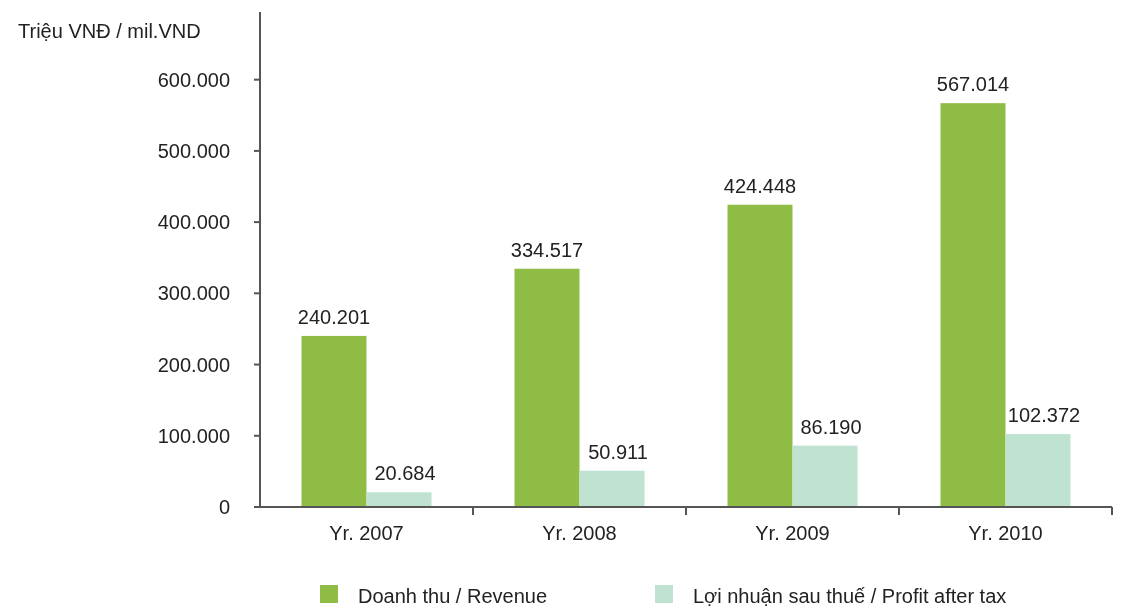 Image resolution: width=1124 pixels, height=615 pixels. I want to click on data-label: 567.014, so click(973, 84).